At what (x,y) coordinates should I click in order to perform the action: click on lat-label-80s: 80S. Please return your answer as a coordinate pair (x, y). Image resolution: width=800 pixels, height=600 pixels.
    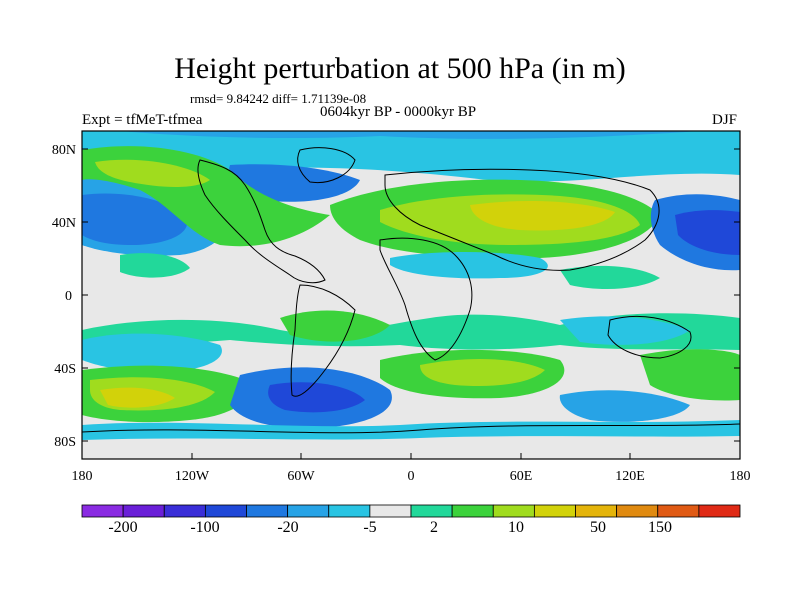
    Looking at the image, I should click on (65, 442).